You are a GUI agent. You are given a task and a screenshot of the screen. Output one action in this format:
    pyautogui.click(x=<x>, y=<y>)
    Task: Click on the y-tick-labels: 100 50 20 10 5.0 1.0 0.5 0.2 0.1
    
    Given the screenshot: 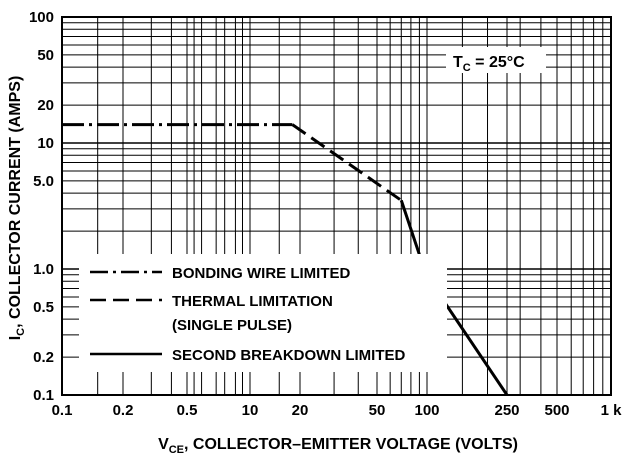 What is the action you would take?
    pyautogui.click(x=41, y=206)
    